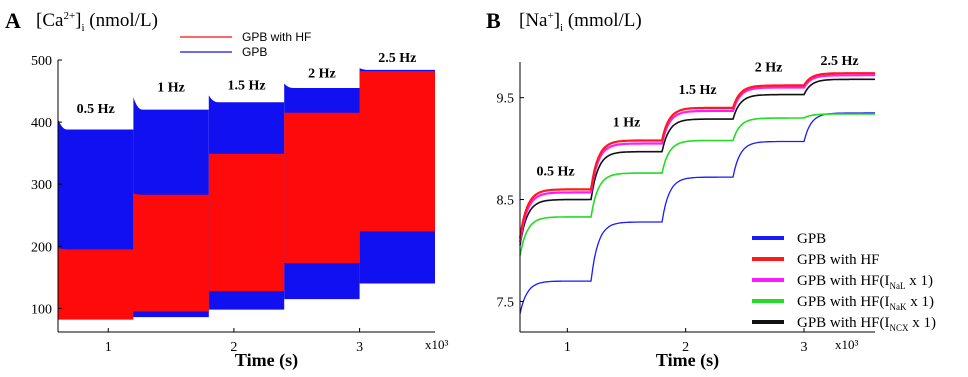  What do you see at coordinates (627, 122) in the screenshot?
I see `panel-b-pacing-label: 1 Hz` at bounding box center [627, 122].